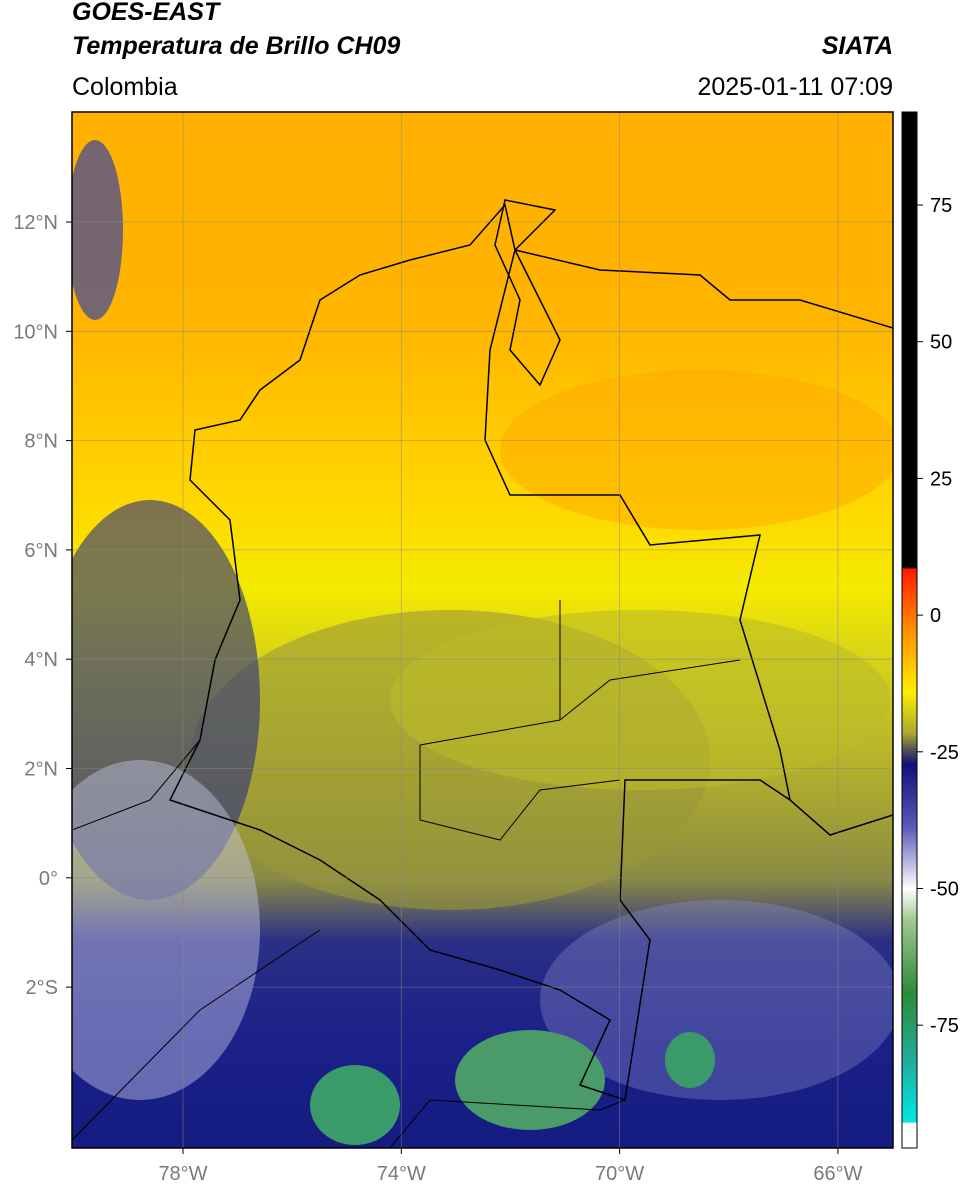 This screenshot has height=1190, width=966. Describe the element at coordinates (147, 13) in the screenshot. I see `title: GOES-EAST` at that location.